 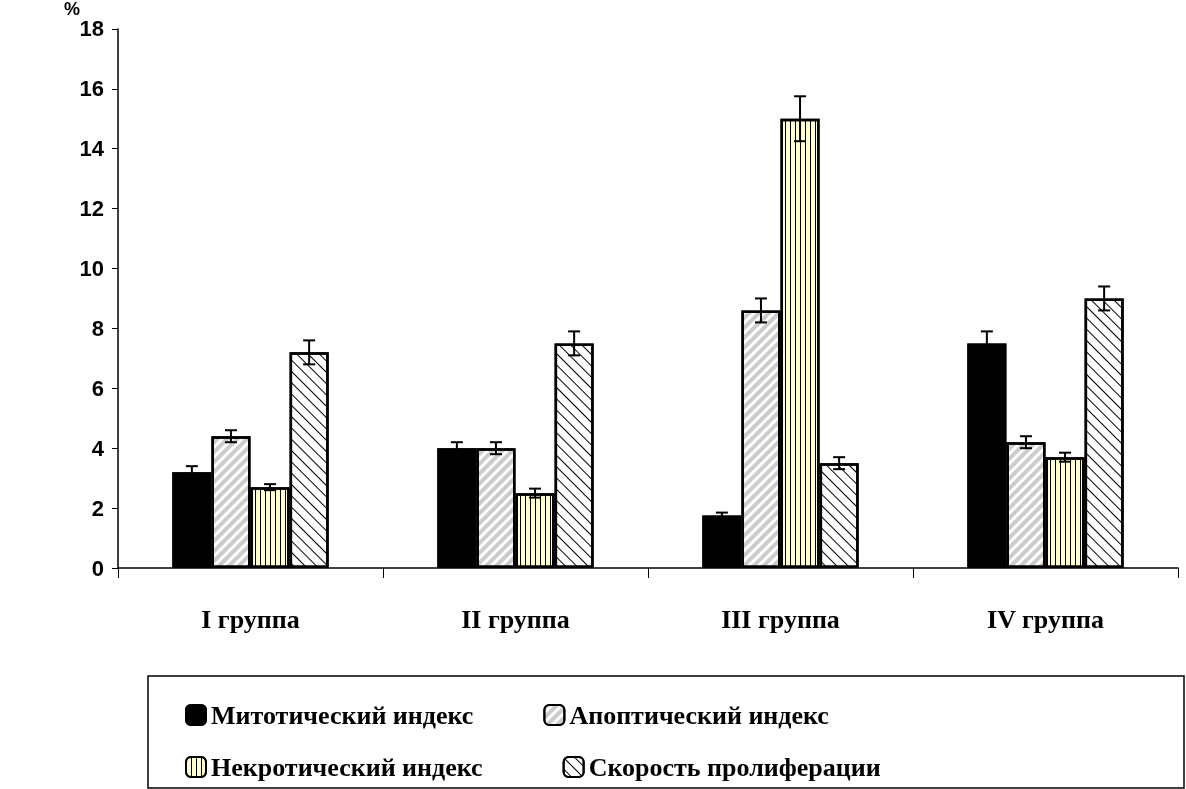 I want to click on x-tick-label: III группа, so click(x=780, y=619).